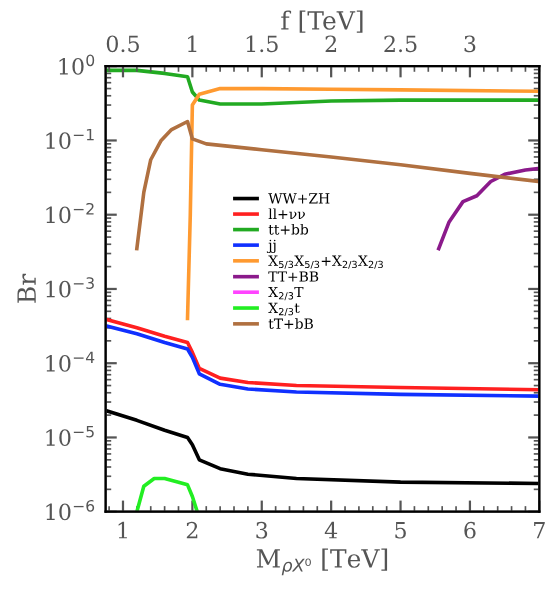 The width and height of the screenshot is (556, 602). What do you see at coordinates (470, 530) in the screenshot?
I see `x-tick-label: 6` at bounding box center [470, 530].